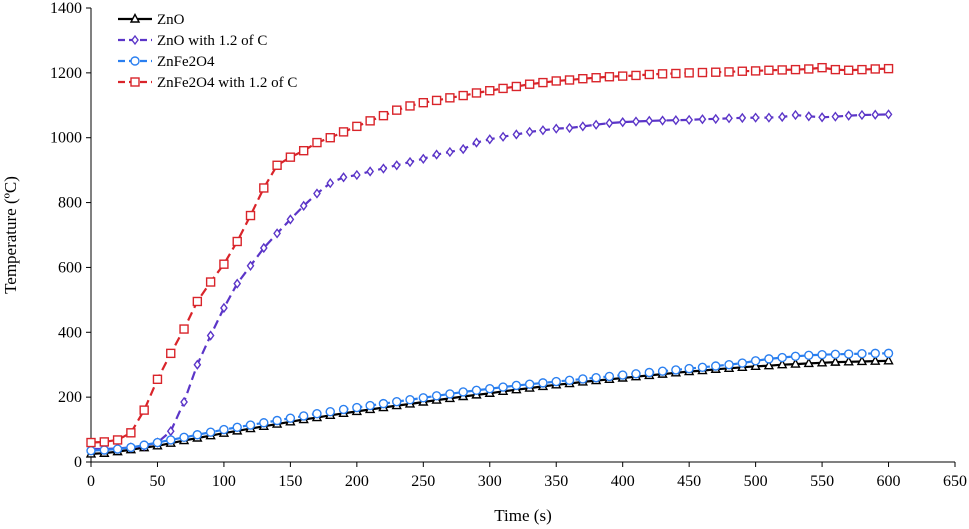  Describe the element at coordinates (224, 481) in the screenshot. I see `x-tick-label: 100` at that location.